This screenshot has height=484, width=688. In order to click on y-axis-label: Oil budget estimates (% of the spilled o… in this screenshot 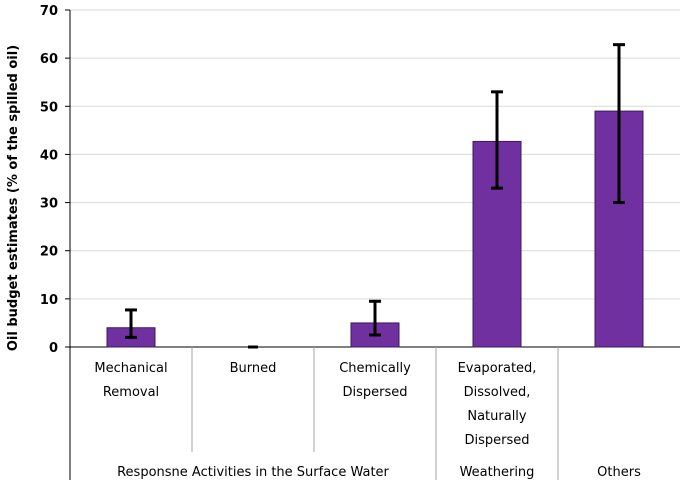, I will do `click(13, 198)`.